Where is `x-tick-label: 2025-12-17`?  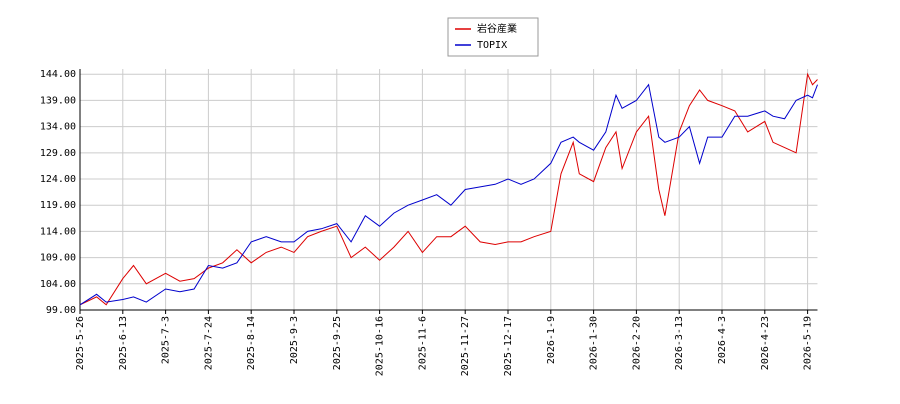
x-tick-label: 2025-12-17 is located at coordinates (508, 346).